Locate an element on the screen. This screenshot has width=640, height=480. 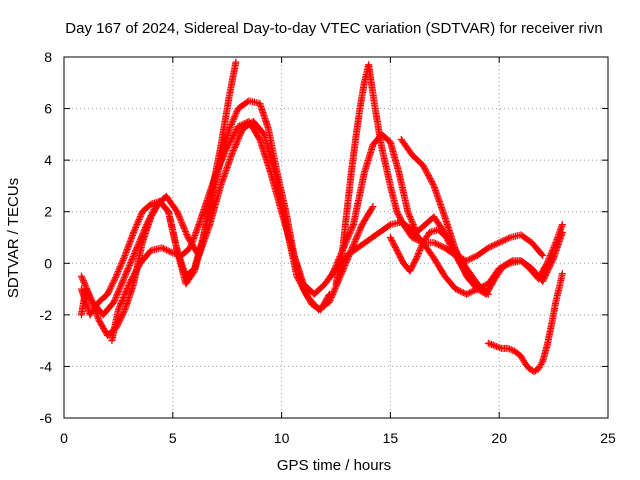
y-axis-title: SDTVAR / TECUs is located at coordinates (13, 238).